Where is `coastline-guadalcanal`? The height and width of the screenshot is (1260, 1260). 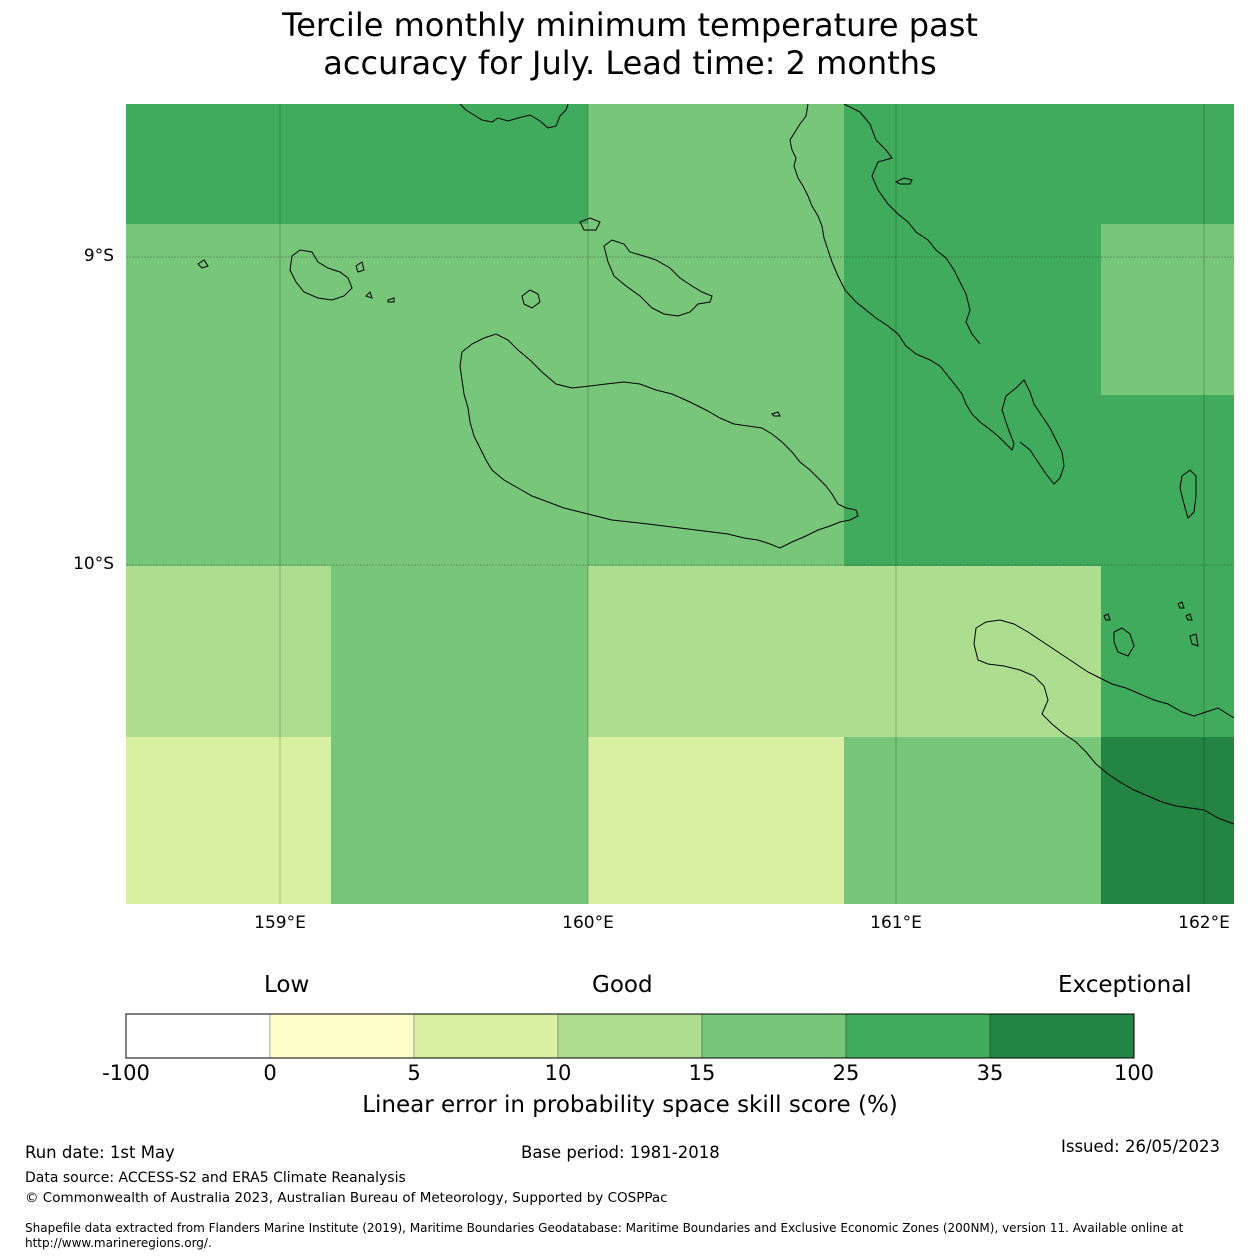 coastline-guadalcanal is located at coordinates (659, 441).